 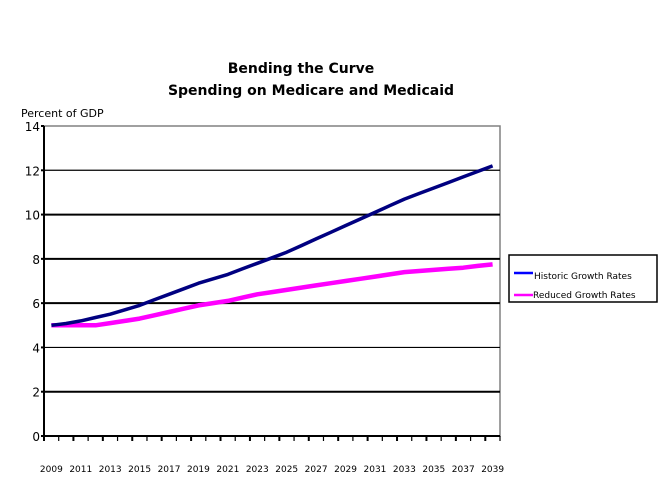 What do you see at coordinates (36, 304) in the screenshot?
I see `y-tick-label: 6` at bounding box center [36, 304].